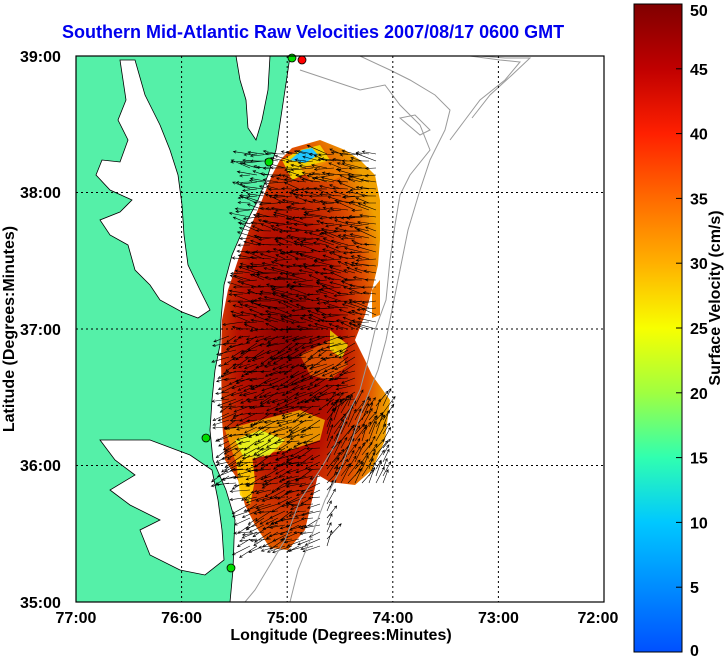 The image size is (724, 659). What do you see at coordinates (715, 297) in the screenshot?
I see `colorbar-label: Surface Velocity (cm/s)` at bounding box center [715, 297].